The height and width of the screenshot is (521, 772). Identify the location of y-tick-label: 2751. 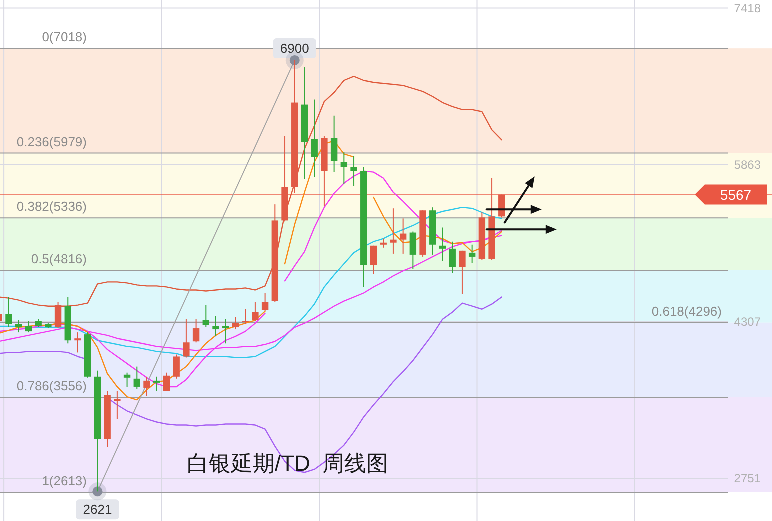
(747, 479).